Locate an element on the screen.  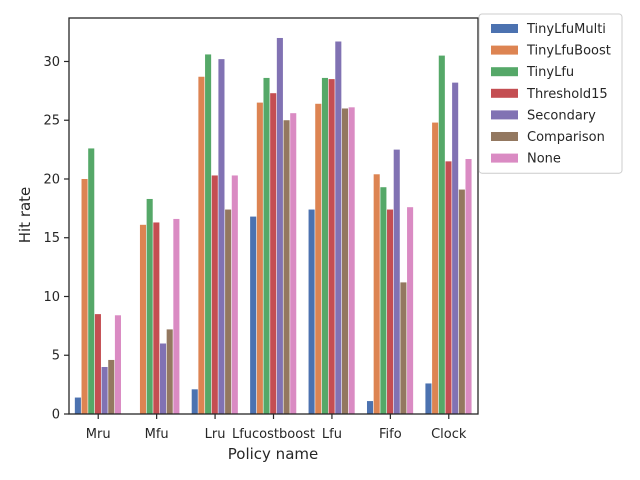
legend-swatch-none is located at coordinates (504, 158).